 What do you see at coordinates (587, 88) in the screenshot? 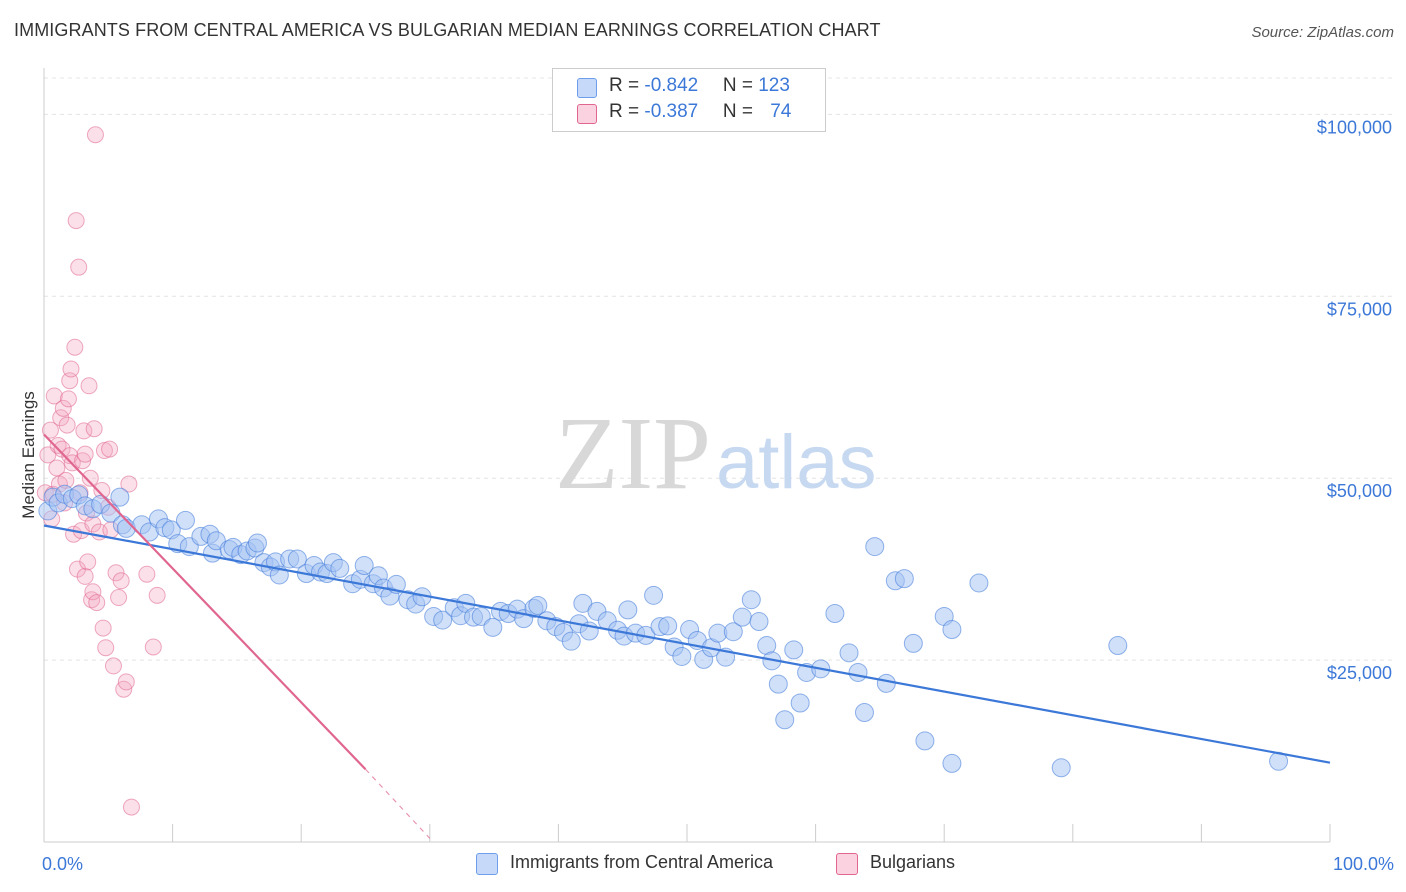
I see `legend-swatch-blue` at bounding box center [587, 88].